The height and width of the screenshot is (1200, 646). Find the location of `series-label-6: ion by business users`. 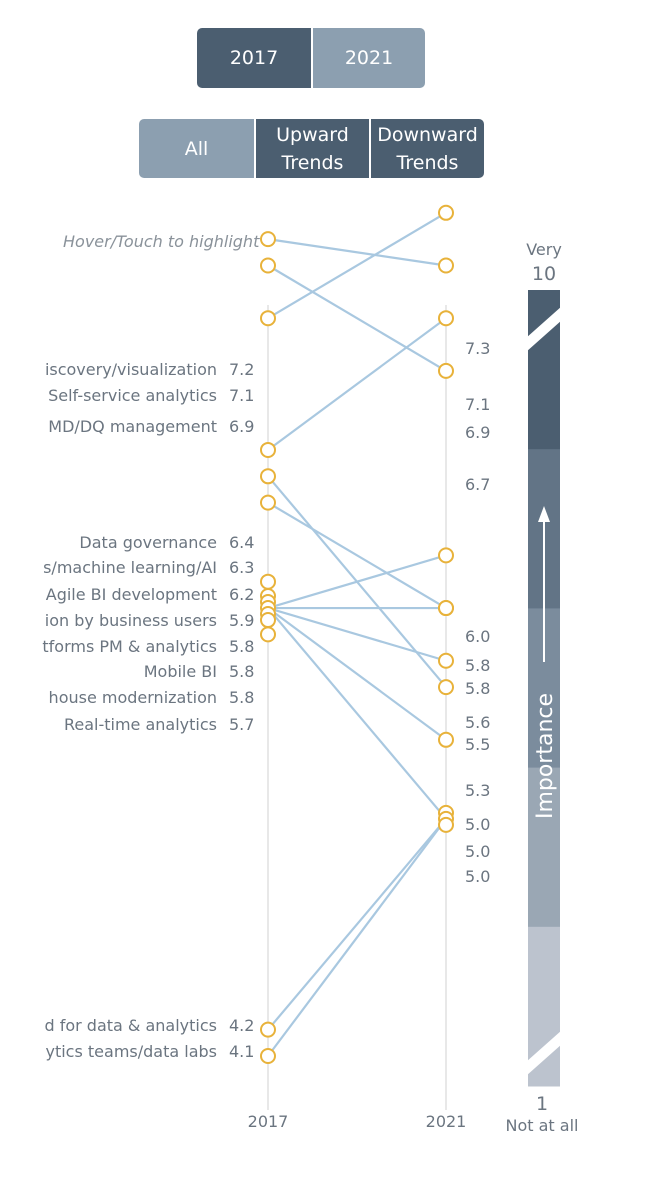

series-label-6: ion by business users is located at coordinates (131, 620).